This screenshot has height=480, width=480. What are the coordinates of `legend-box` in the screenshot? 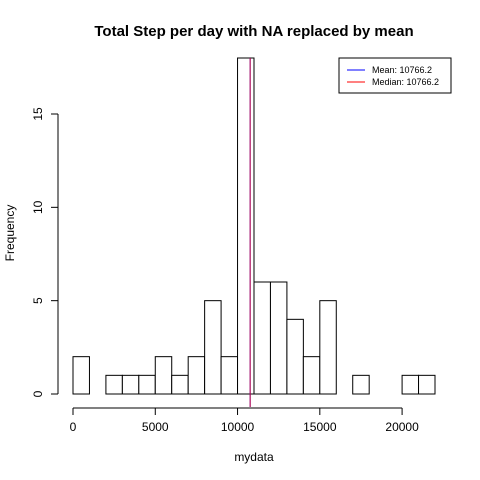 It's located at (395, 75).